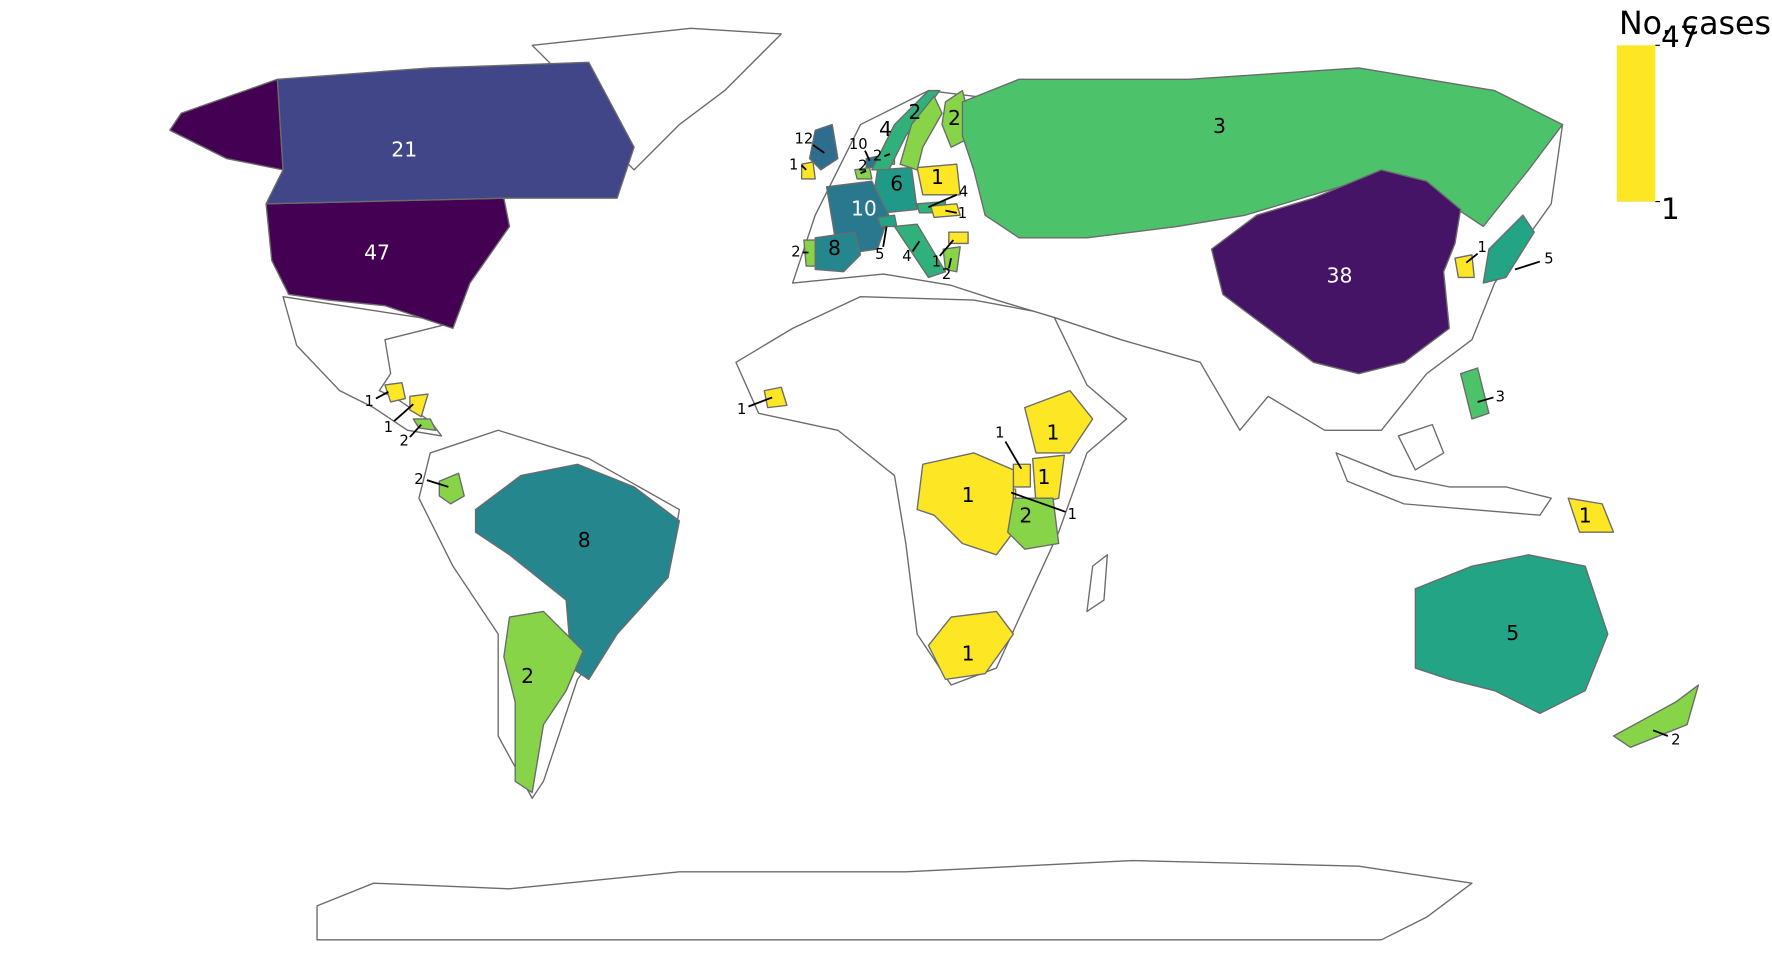 Image resolution: width=1772 pixels, height=954 pixels. I want to click on borneo, so click(1421, 447).